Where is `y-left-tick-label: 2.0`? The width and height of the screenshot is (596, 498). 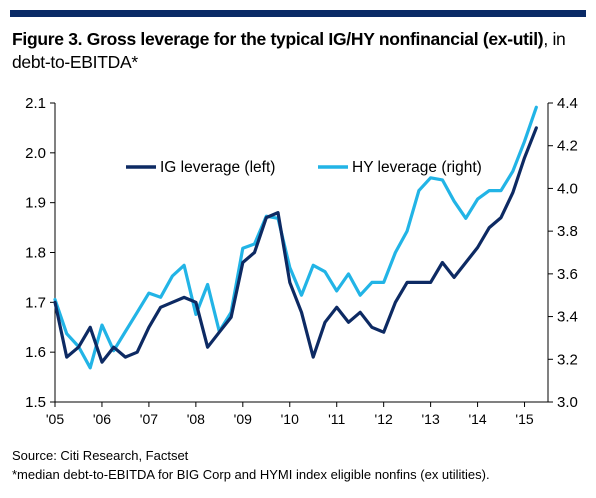 y-left-tick-label: 2.0 is located at coordinates (35, 153).